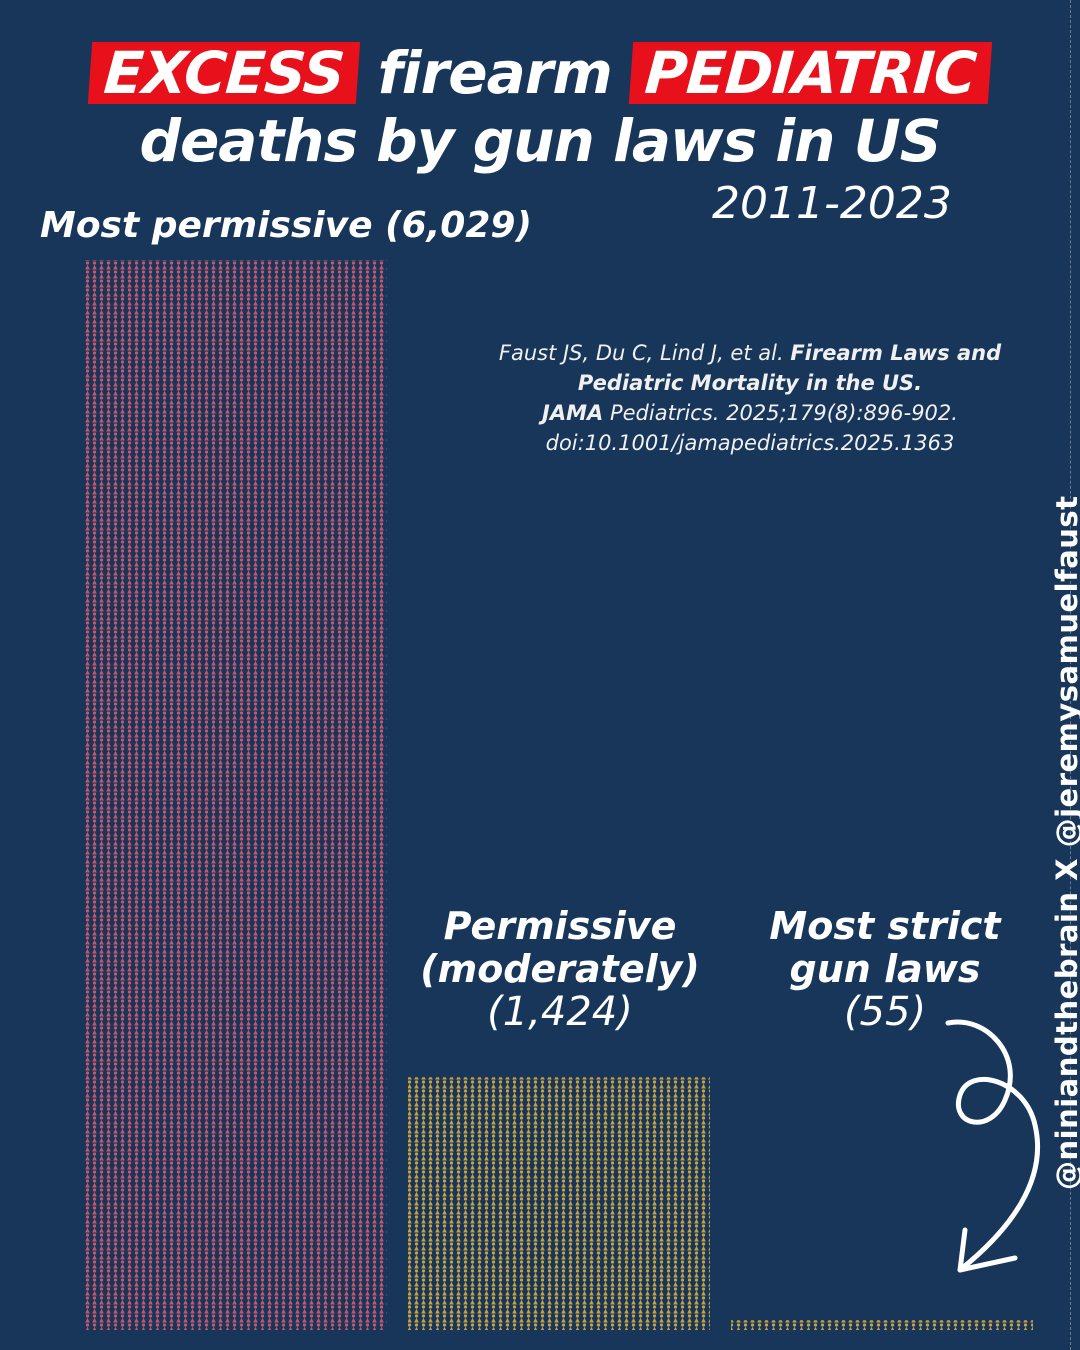 The height and width of the screenshot is (1350, 1080). I want to click on citation-journal: JAMA, so click(573, 413).